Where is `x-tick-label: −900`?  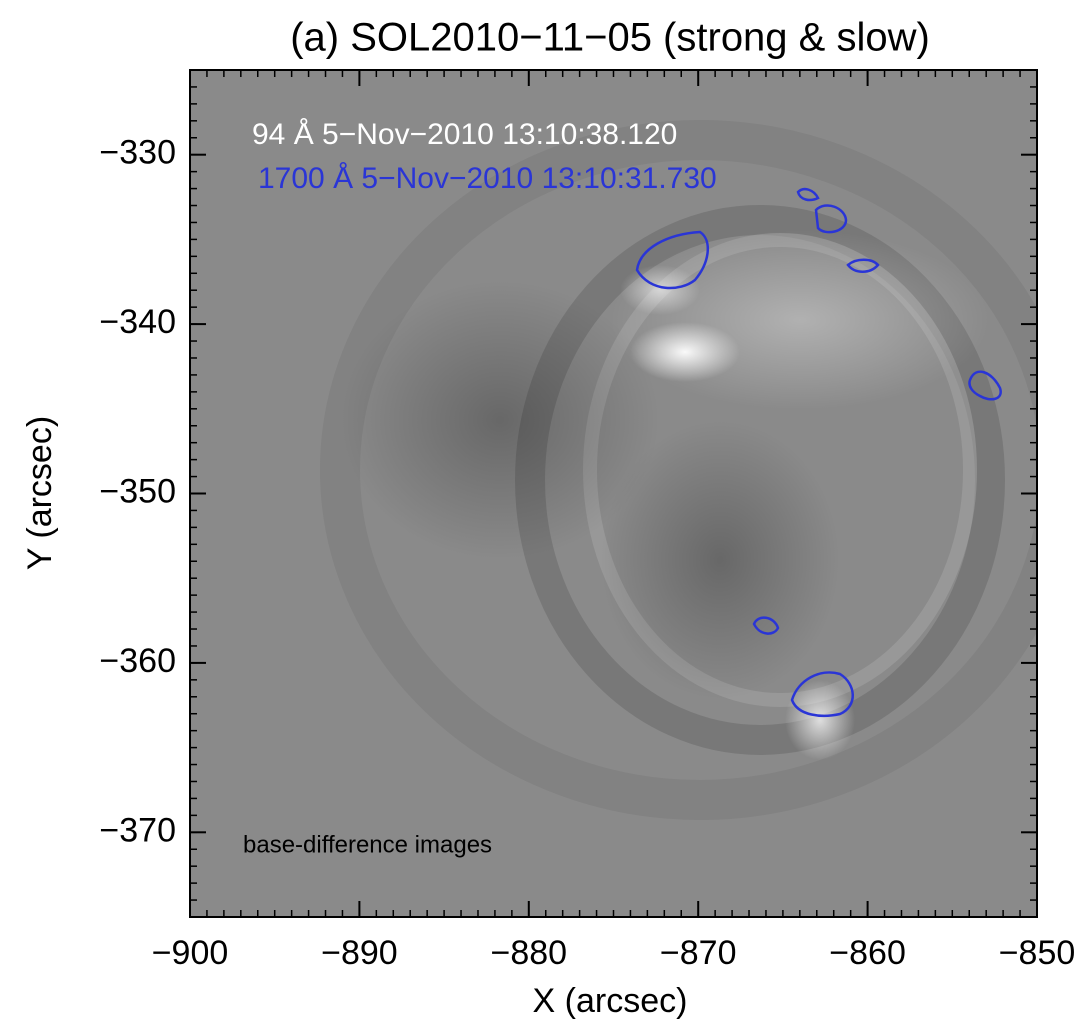
x-tick-label: −900 is located at coordinates (190, 953).